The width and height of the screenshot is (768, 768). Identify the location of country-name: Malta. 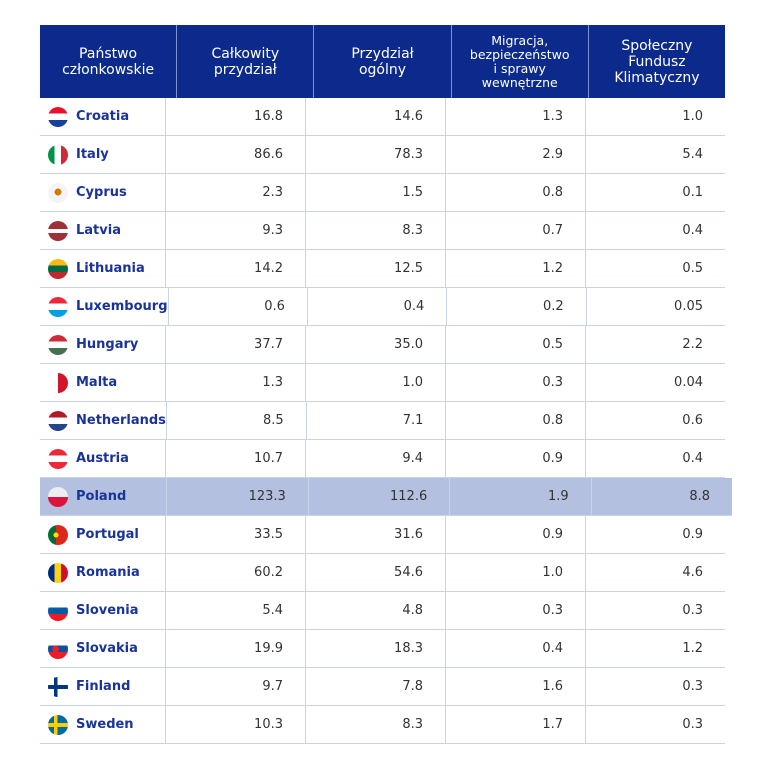
(97, 382).